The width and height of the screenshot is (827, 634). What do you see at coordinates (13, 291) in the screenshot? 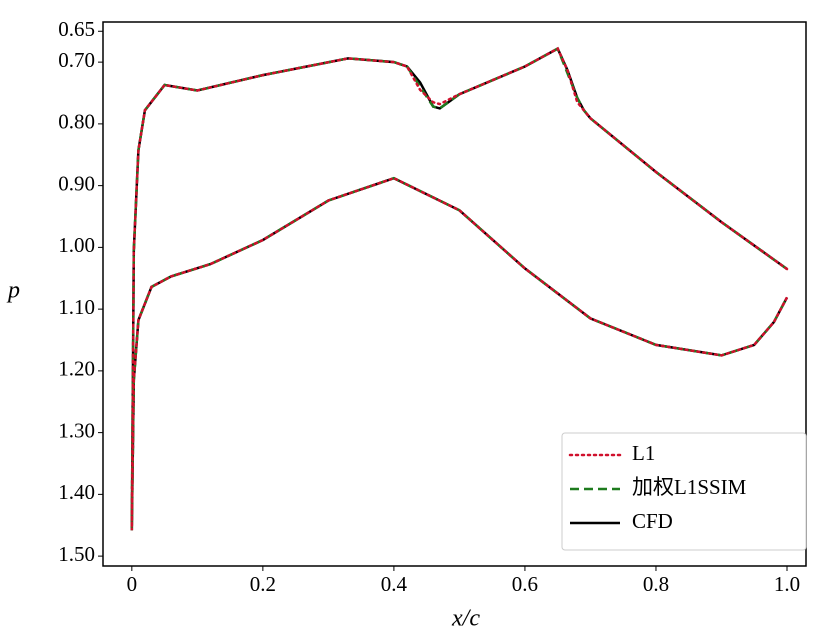
I see `y-axis-title: p` at bounding box center [13, 291].